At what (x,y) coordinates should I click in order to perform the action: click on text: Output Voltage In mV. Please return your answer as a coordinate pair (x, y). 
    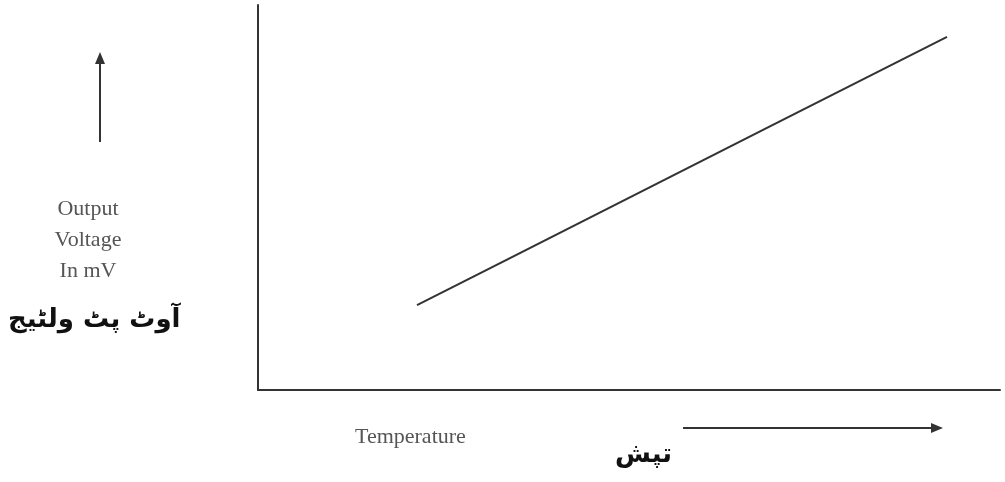
    Looking at the image, I should click on (88, 238).